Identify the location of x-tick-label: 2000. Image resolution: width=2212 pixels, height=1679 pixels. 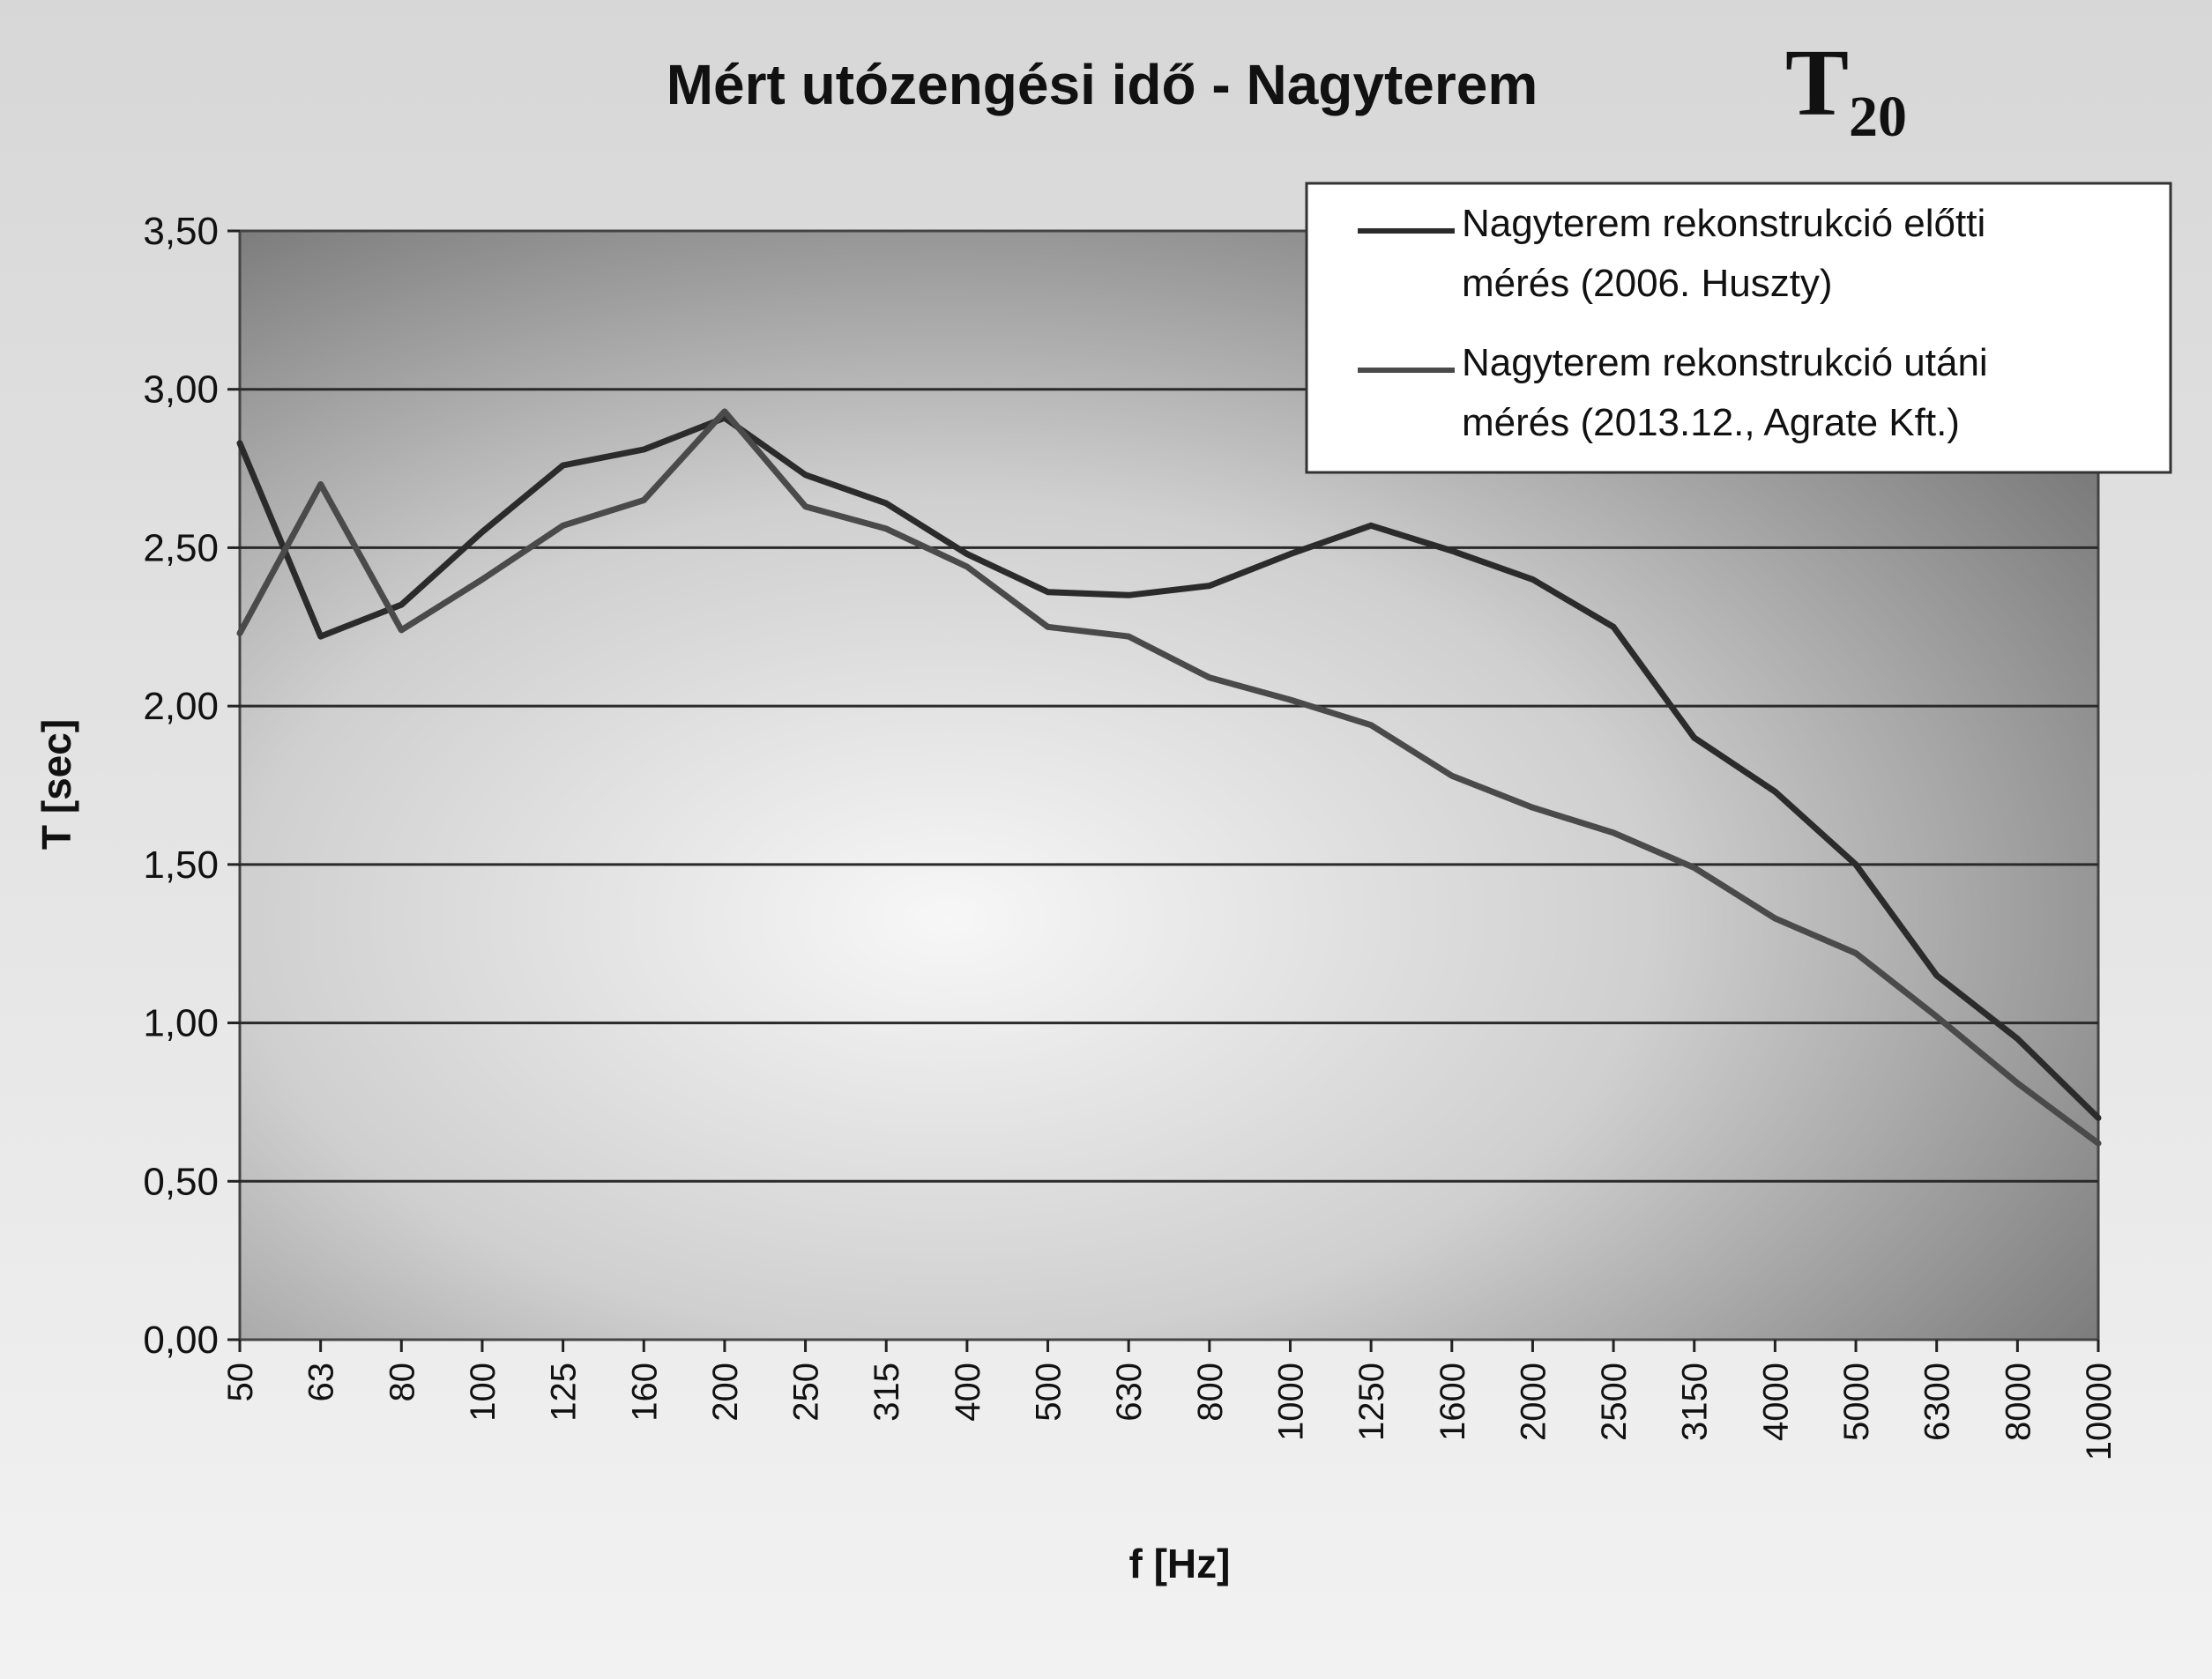
(1533, 1402).